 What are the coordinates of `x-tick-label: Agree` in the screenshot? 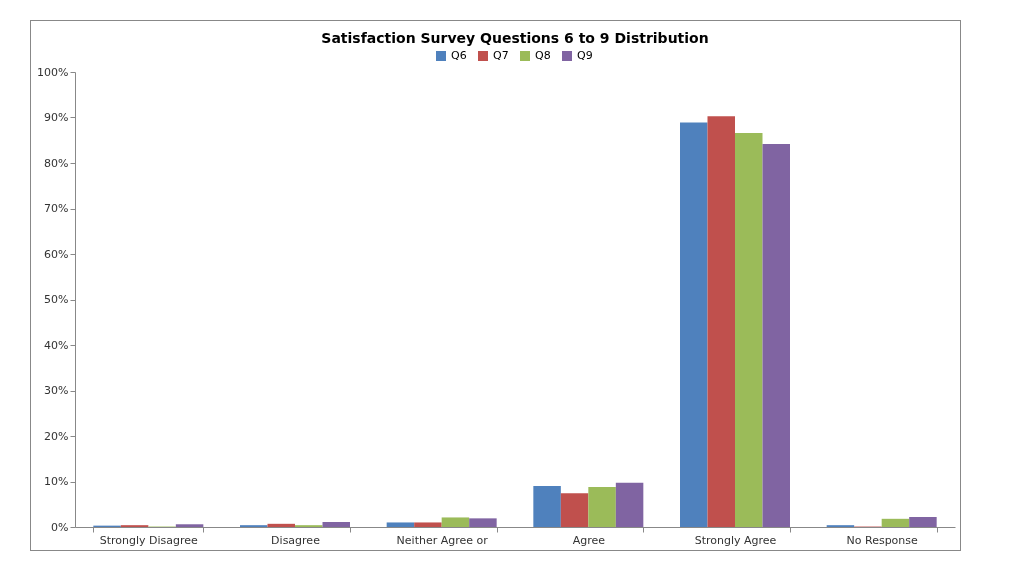 It's located at (589, 540).